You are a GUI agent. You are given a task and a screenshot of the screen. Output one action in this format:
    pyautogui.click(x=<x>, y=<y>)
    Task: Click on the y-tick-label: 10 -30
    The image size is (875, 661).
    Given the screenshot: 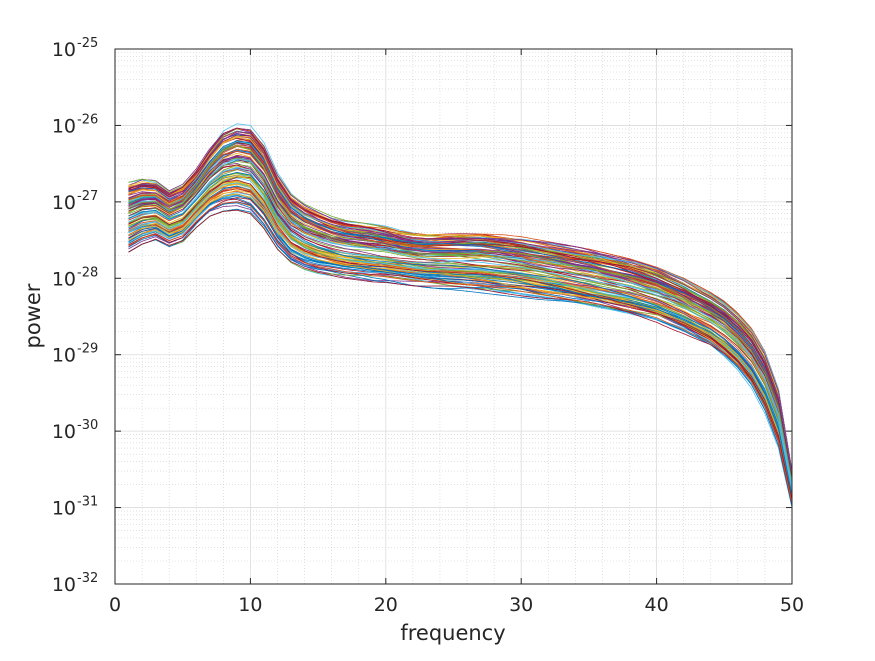 What is the action you would take?
    pyautogui.click(x=75, y=430)
    